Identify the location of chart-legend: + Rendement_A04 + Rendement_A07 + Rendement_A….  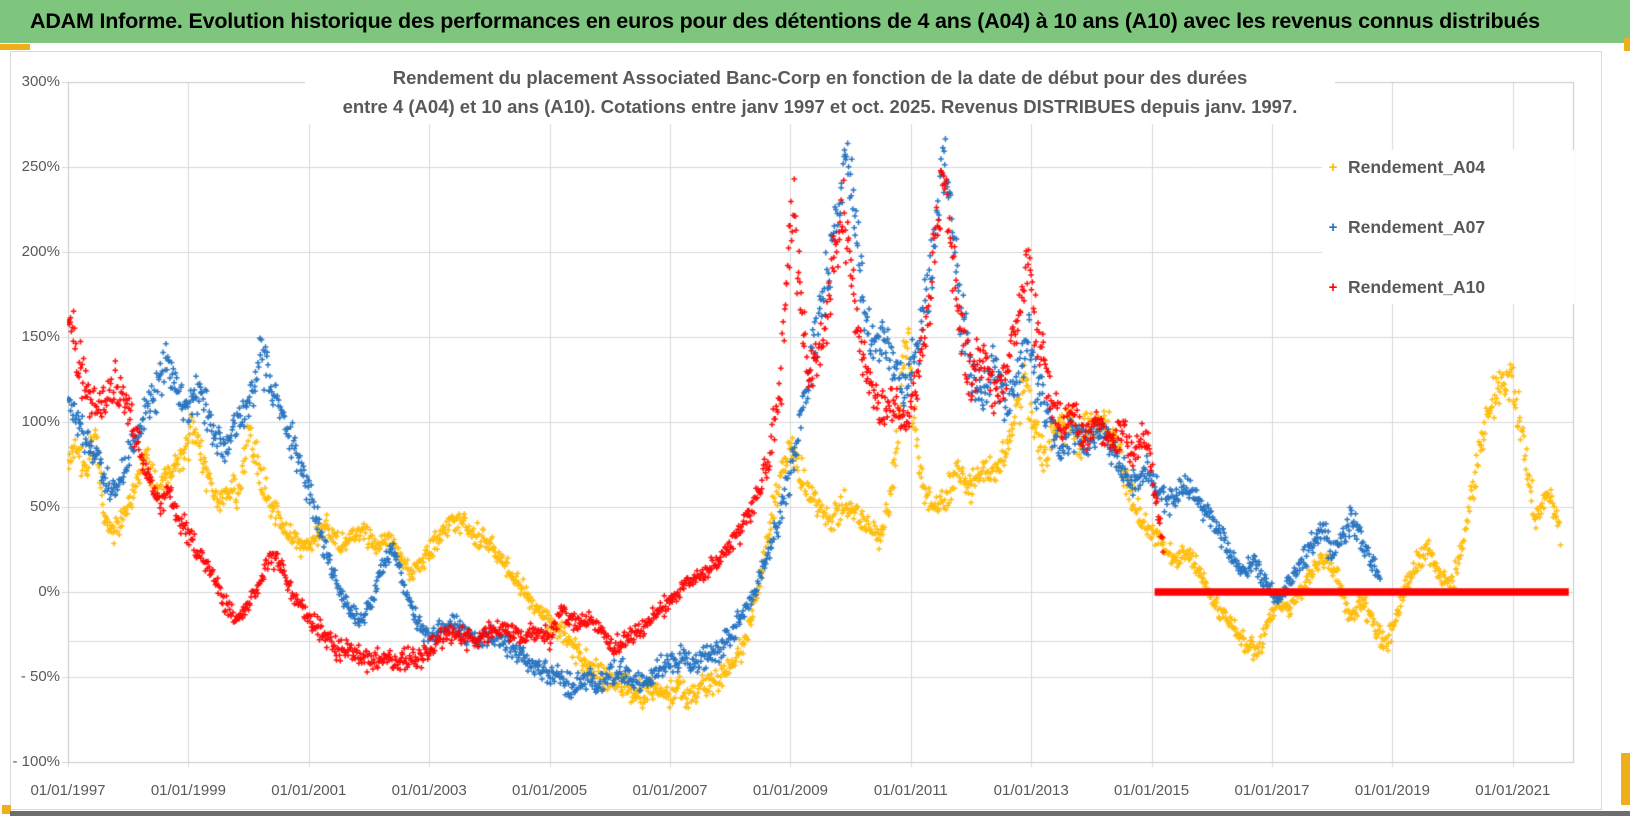
(1448, 227).